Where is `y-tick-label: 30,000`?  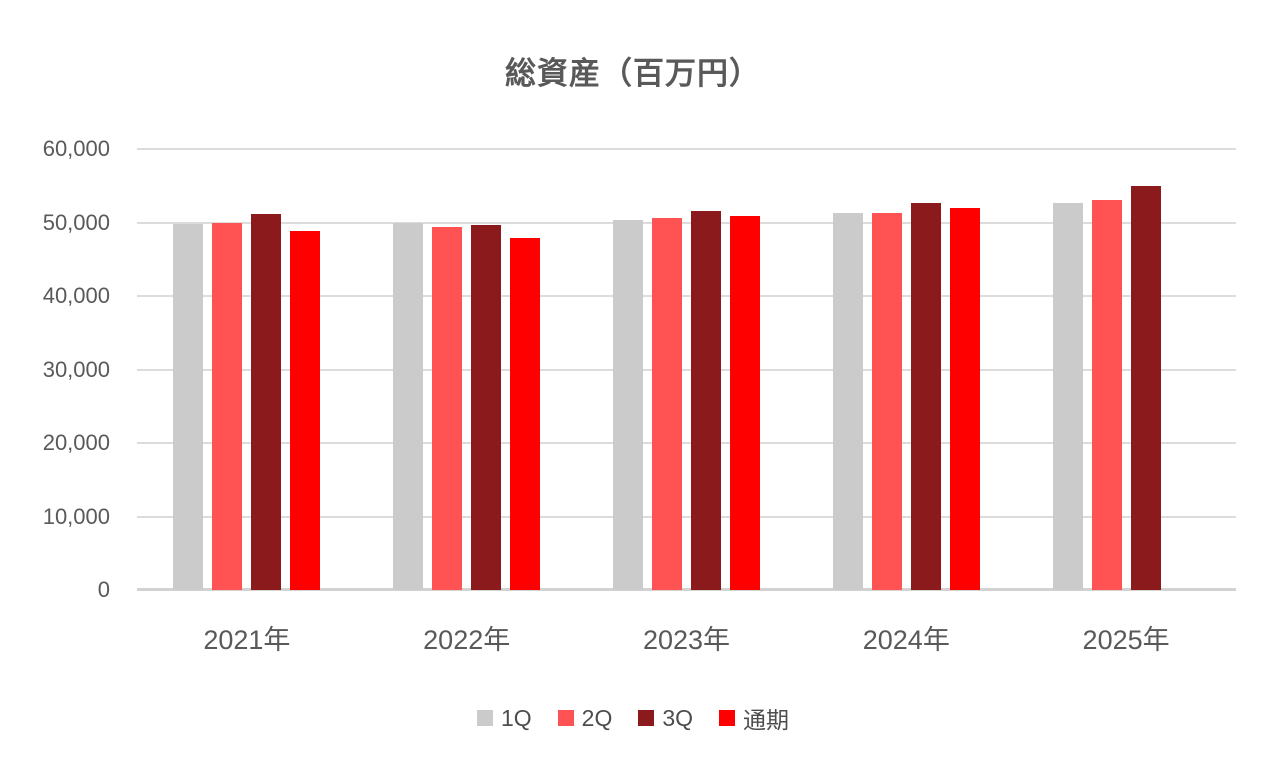 y-tick-label: 30,000 is located at coordinates (76, 369).